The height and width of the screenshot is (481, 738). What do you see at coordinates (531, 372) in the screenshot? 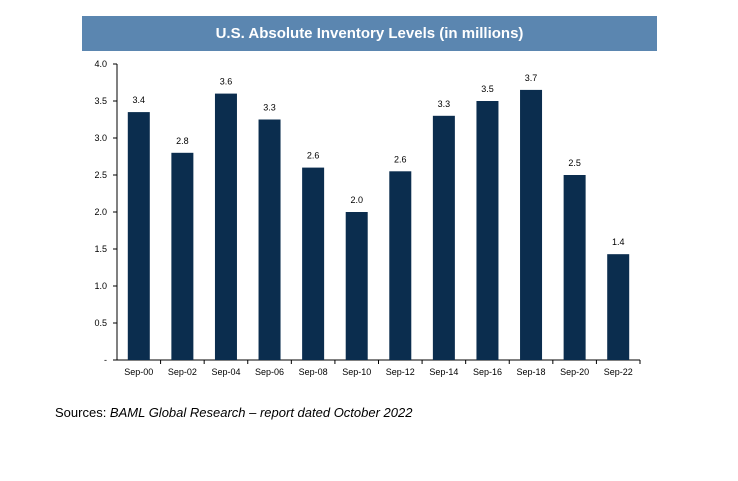
I see `x-tick-label: Sep-18` at bounding box center [531, 372].